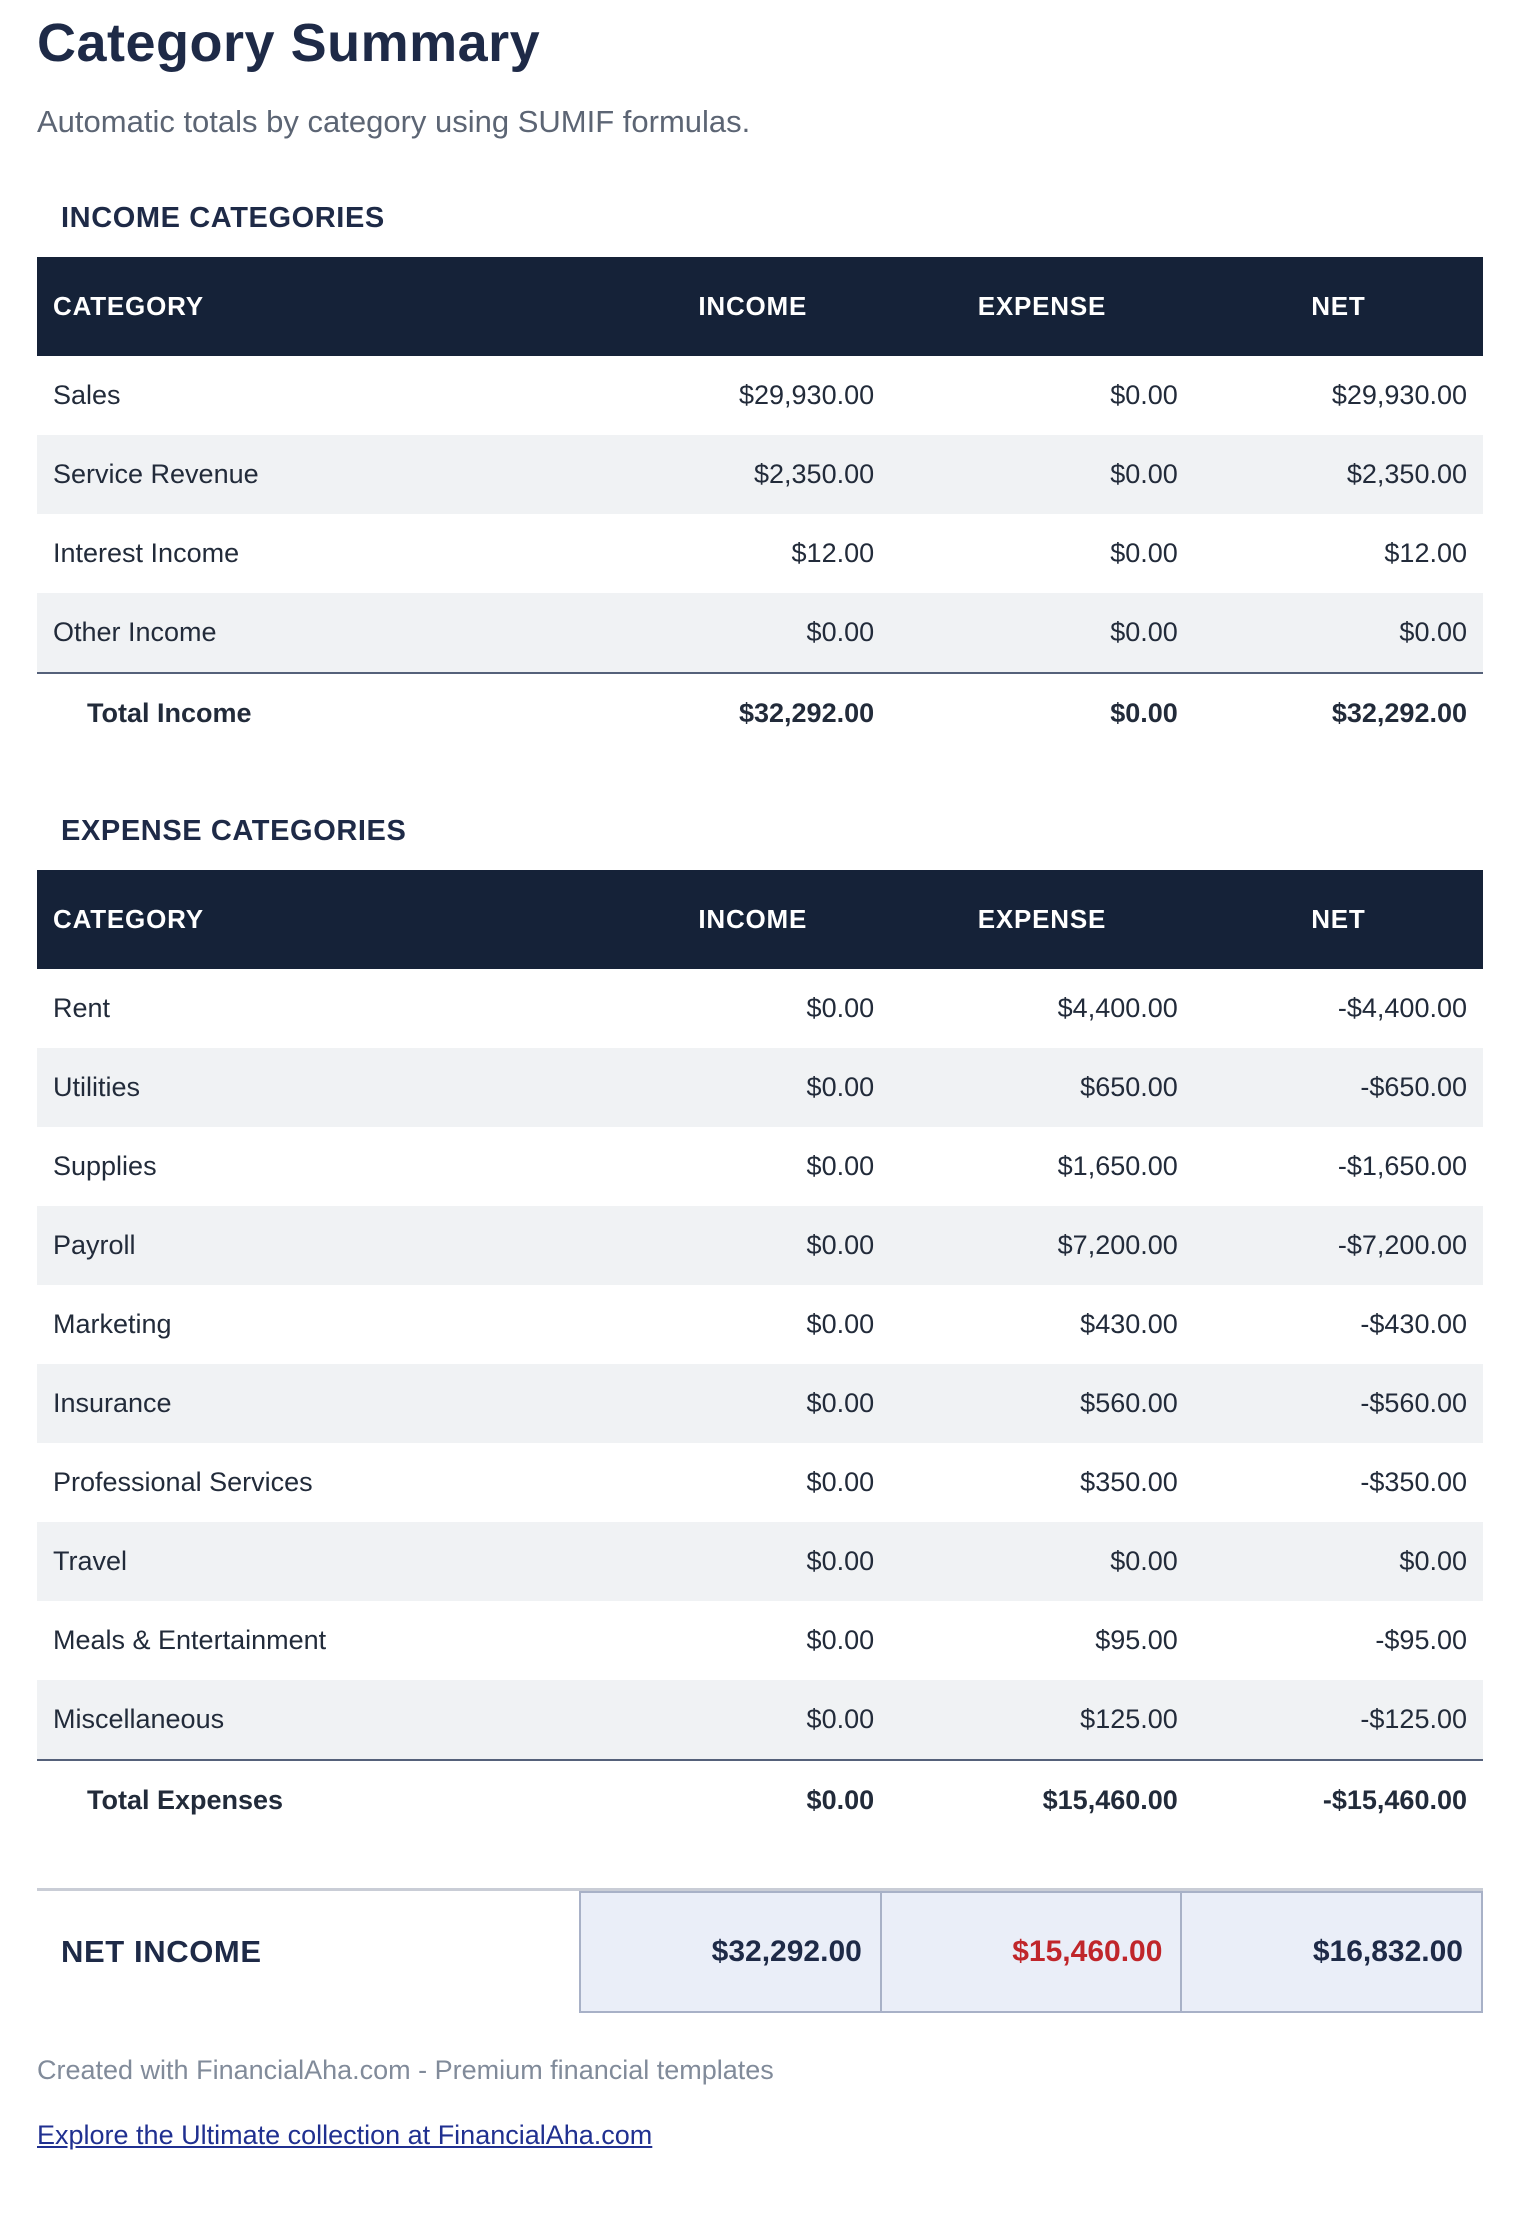 The width and height of the screenshot is (1520, 2234). Describe the element at coordinates (1042, 1087) in the screenshot. I see `expense-cell: $650.00` at that location.